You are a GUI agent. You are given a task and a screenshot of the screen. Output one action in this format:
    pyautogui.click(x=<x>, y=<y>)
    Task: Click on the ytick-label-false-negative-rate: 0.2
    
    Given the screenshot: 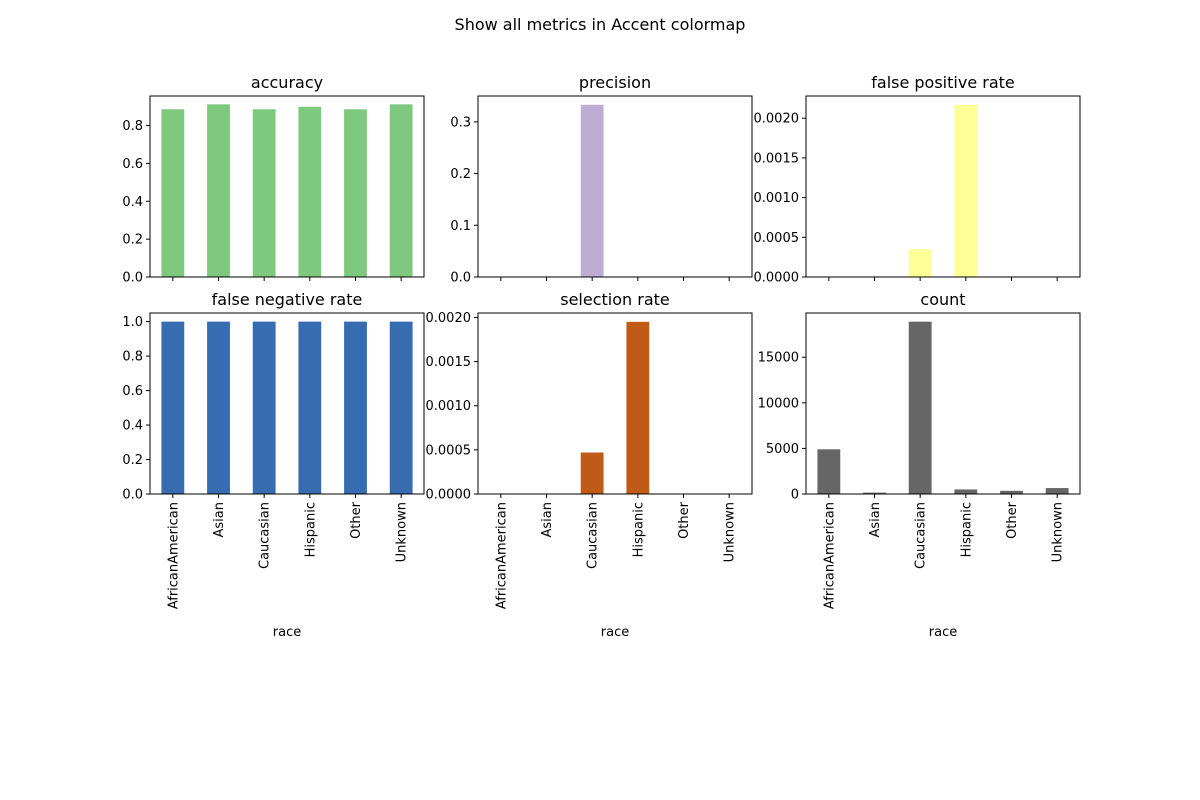 What is the action you would take?
    pyautogui.click(x=132, y=460)
    